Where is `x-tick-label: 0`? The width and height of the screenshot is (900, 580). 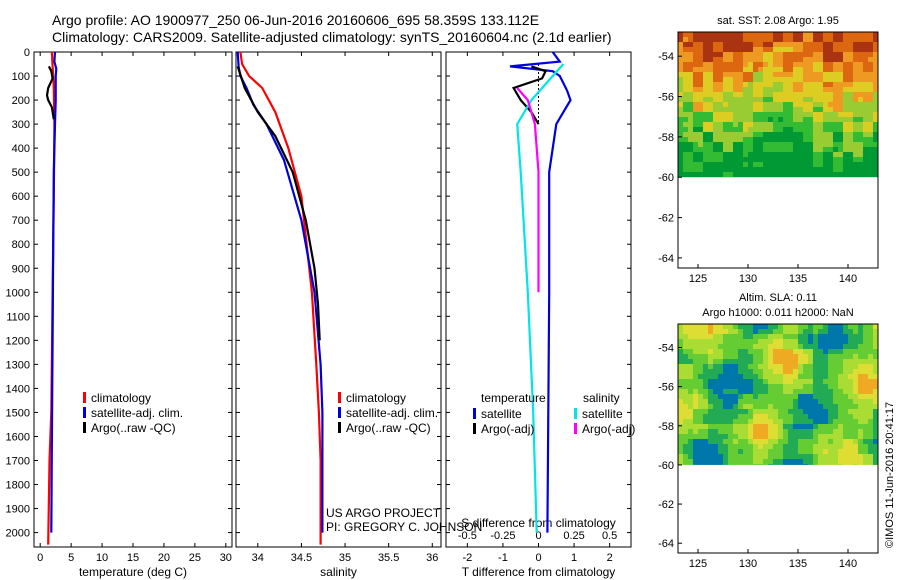
x-tick-label: 0 is located at coordinates (40, 558).